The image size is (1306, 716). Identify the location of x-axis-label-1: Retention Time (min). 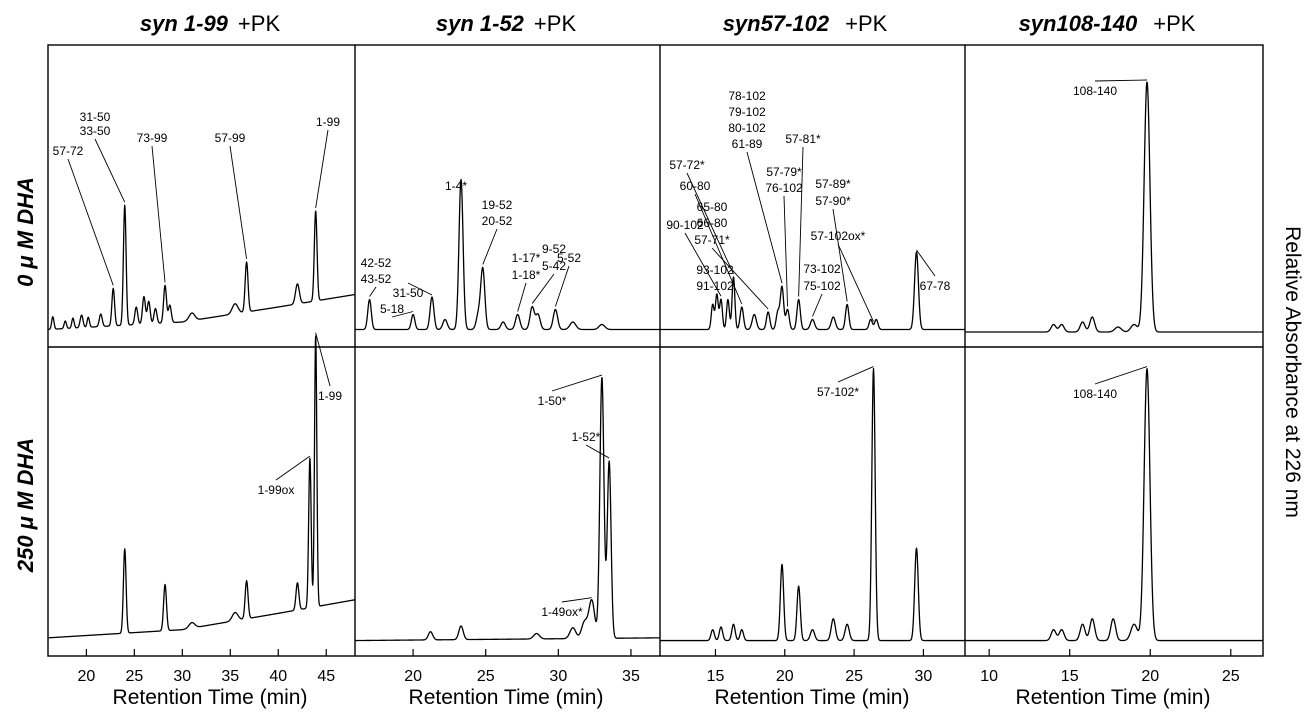
(210, 697).